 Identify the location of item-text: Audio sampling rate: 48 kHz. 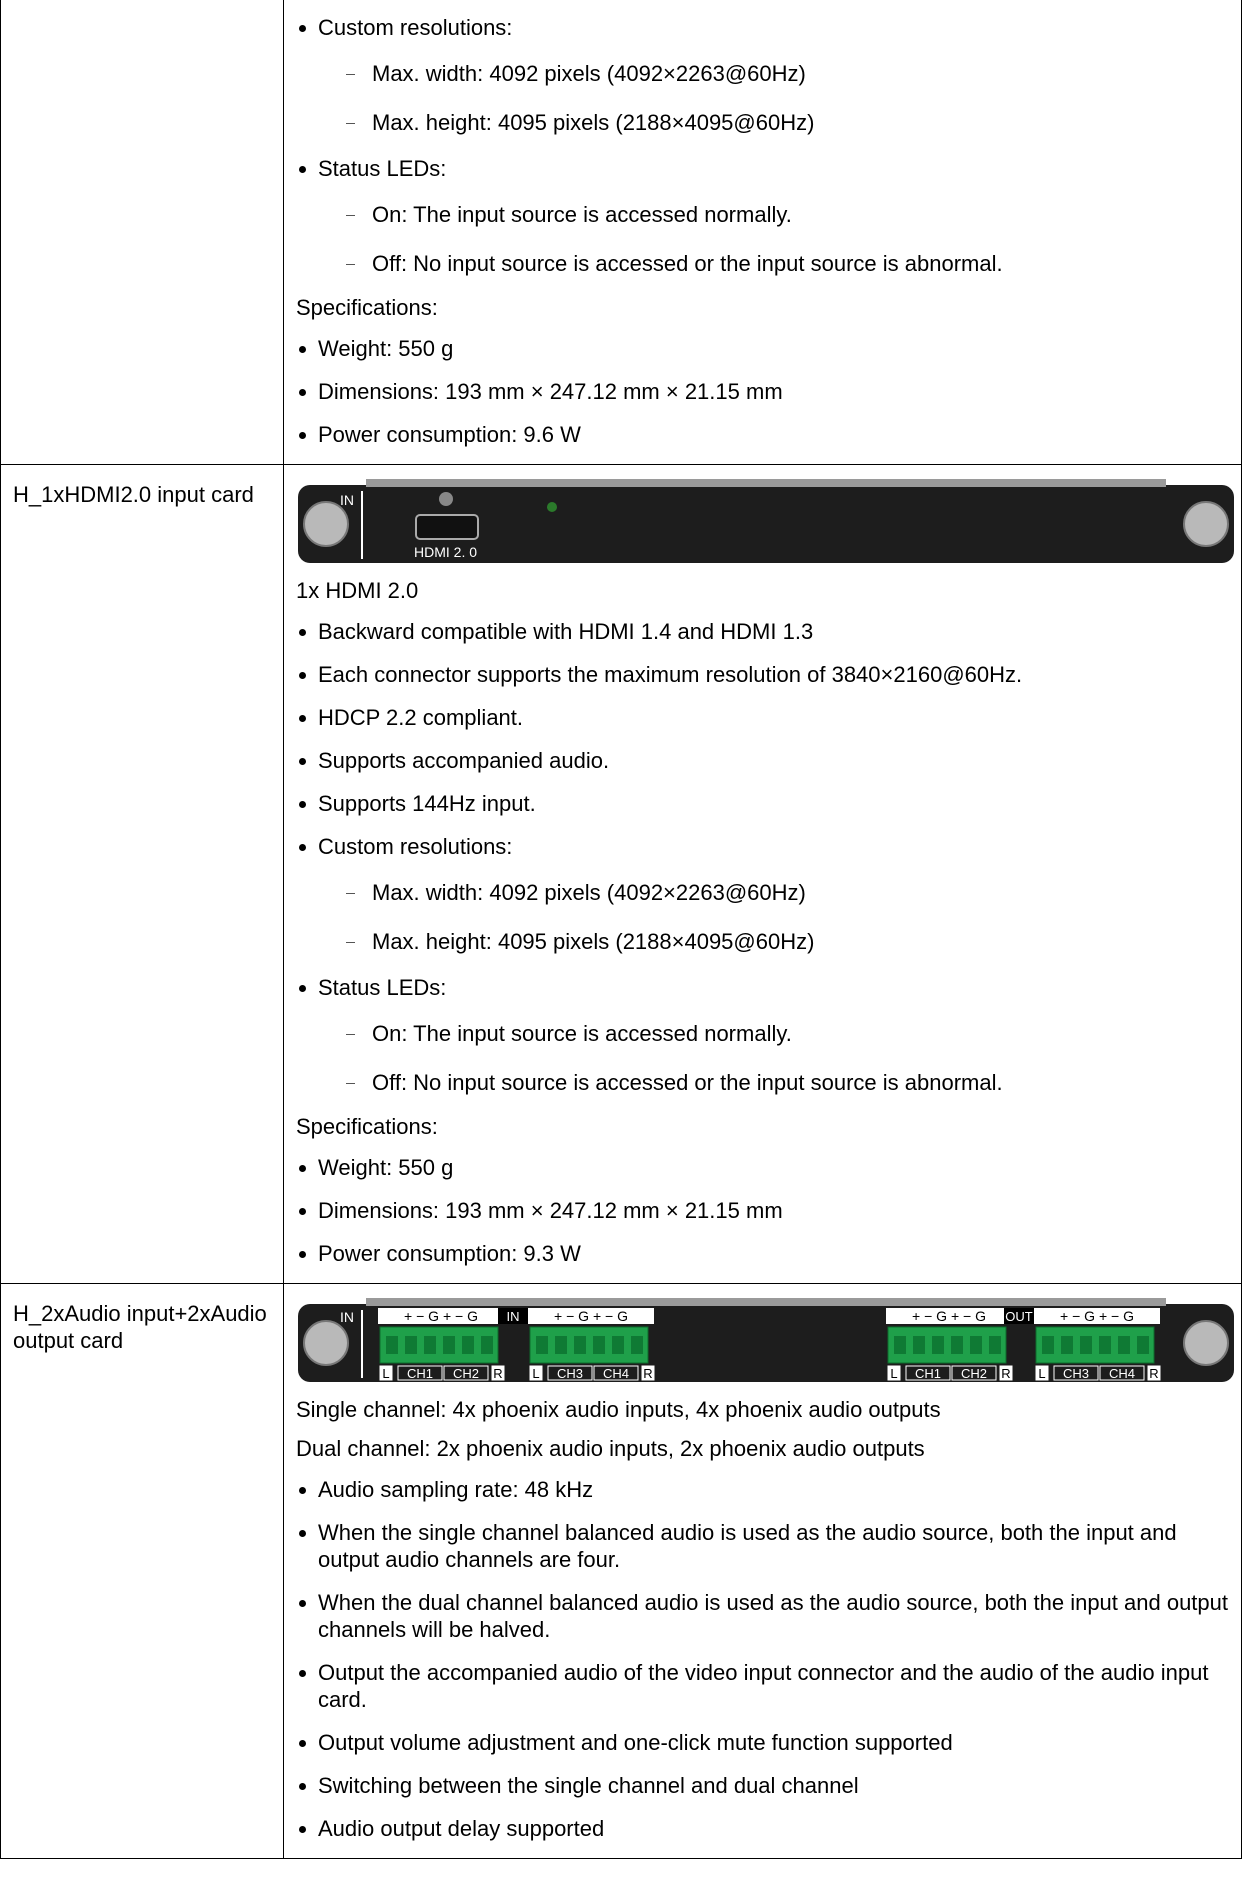
(456, 1489).